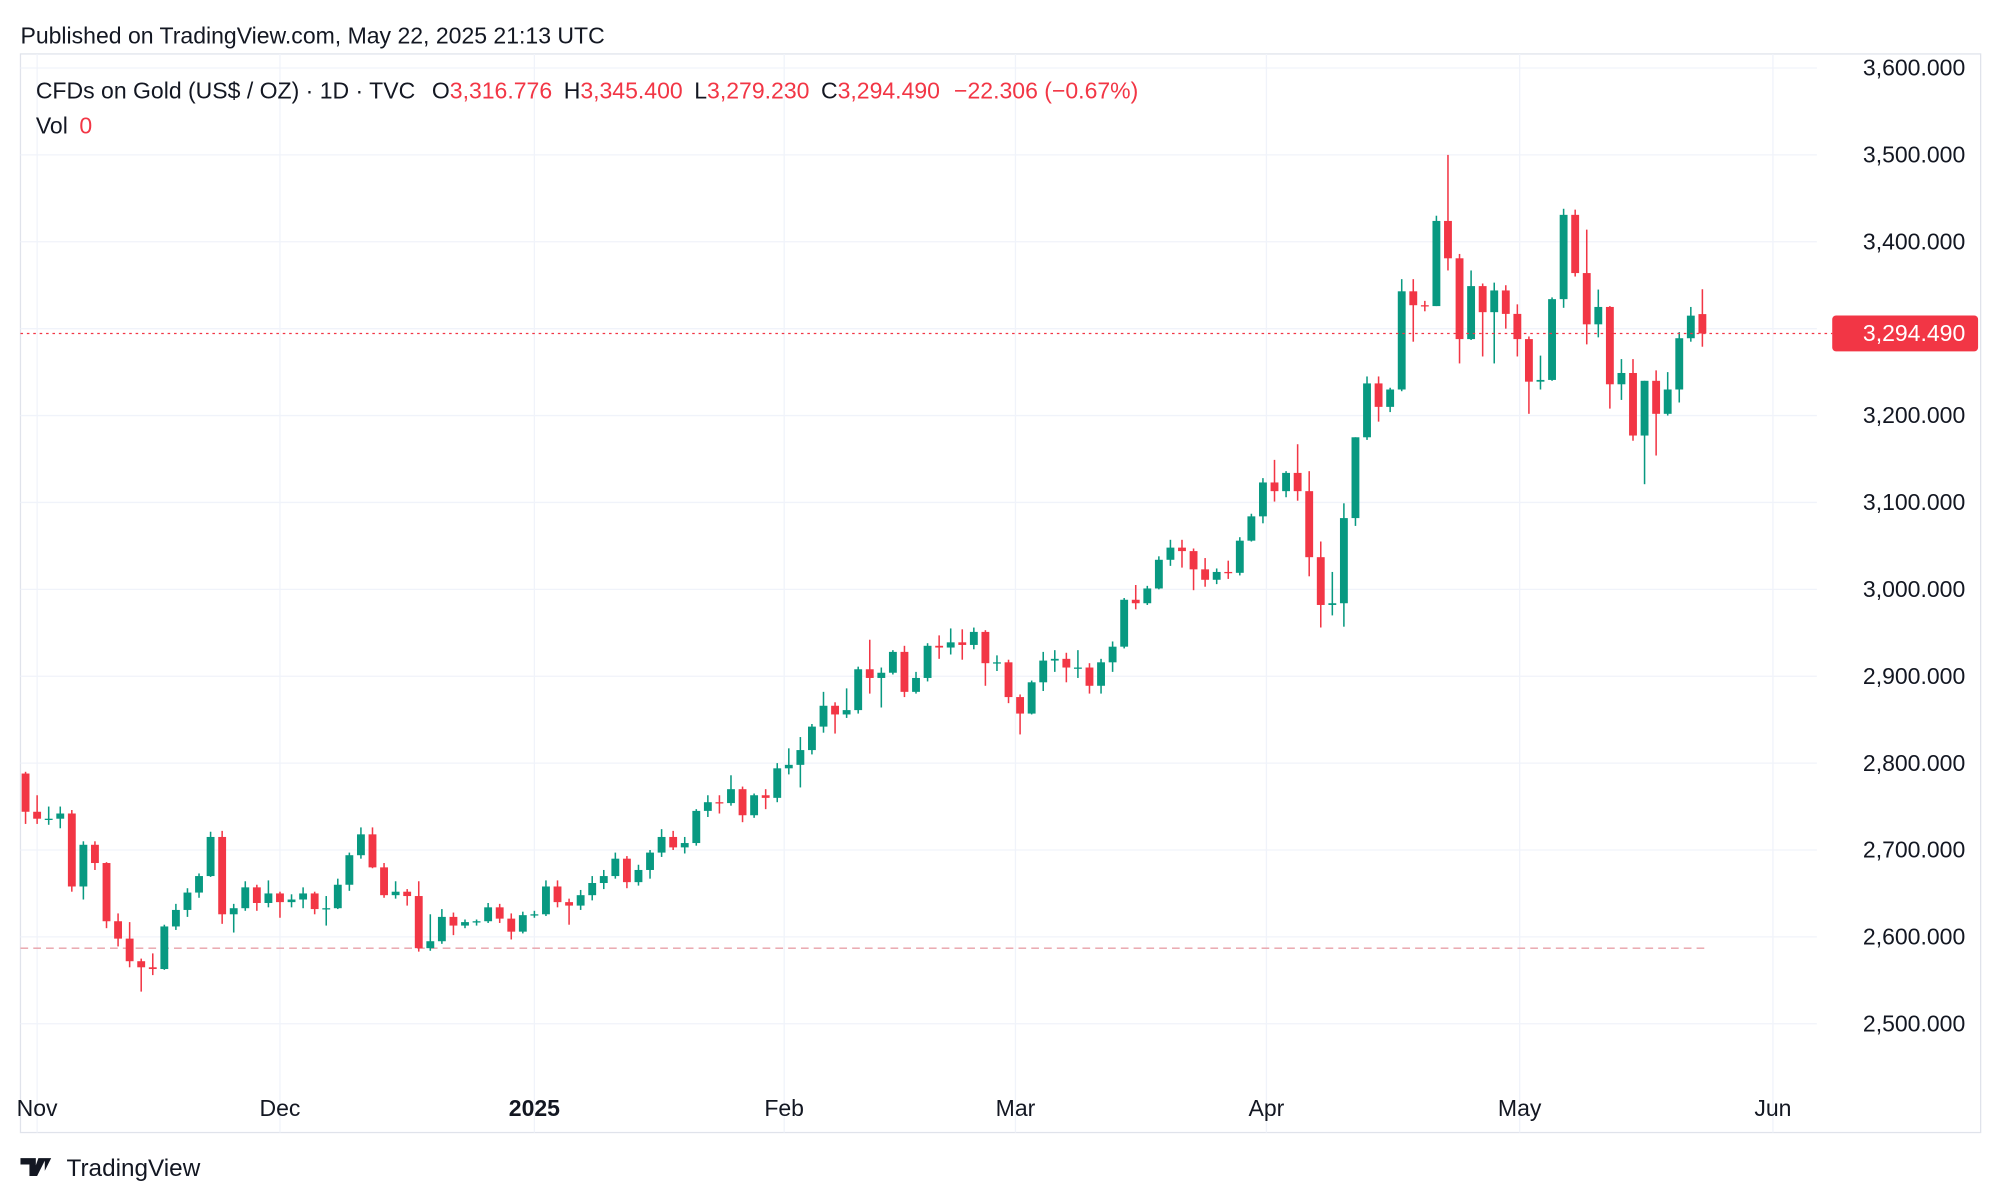 This screenshot has width=1996, height=1198. I want to click on last-price-tag, so click(1905, 333).